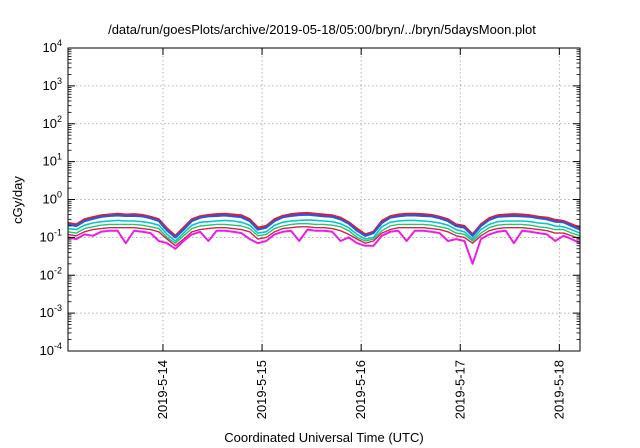  Describe the element at coordinates (52, 160) in the screenshot. I see `y-tick-label: 10¹` at that location.